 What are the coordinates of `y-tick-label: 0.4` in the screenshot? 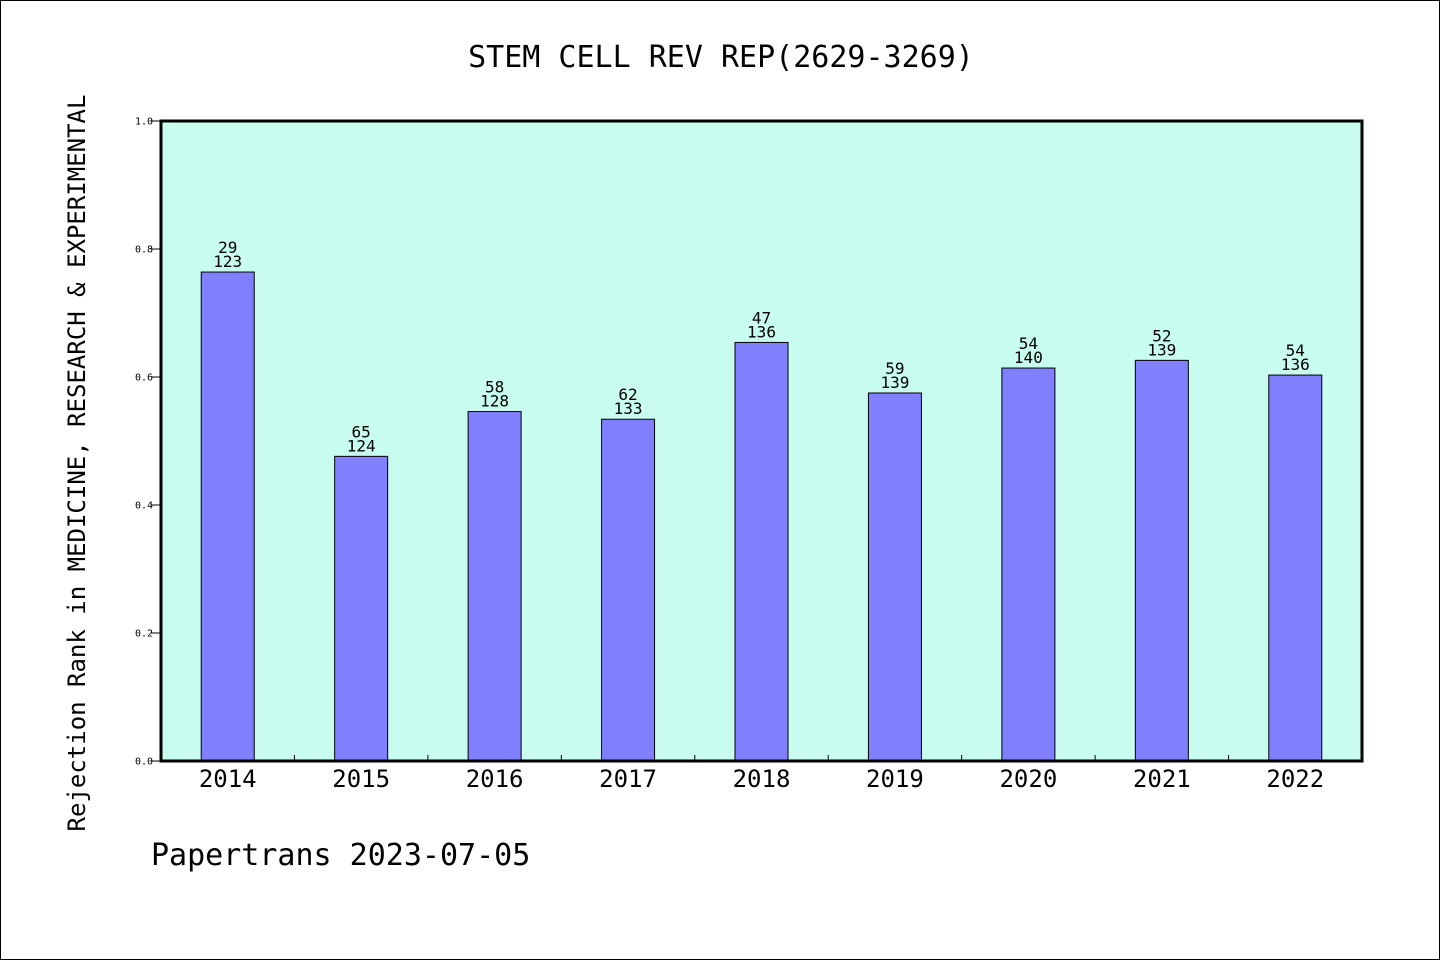 It's located at (144, 506).